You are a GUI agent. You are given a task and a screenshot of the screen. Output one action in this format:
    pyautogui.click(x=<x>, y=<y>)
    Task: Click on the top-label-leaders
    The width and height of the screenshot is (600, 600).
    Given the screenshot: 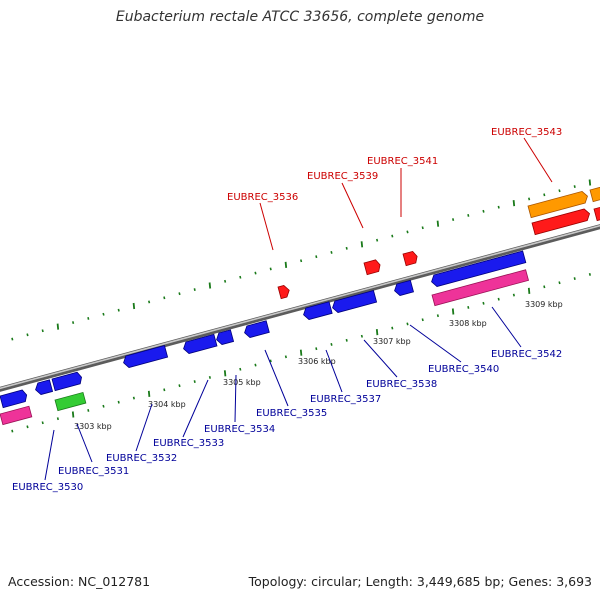 What is the action you would take?
    pyautogui.click(x=406, y=194)
    